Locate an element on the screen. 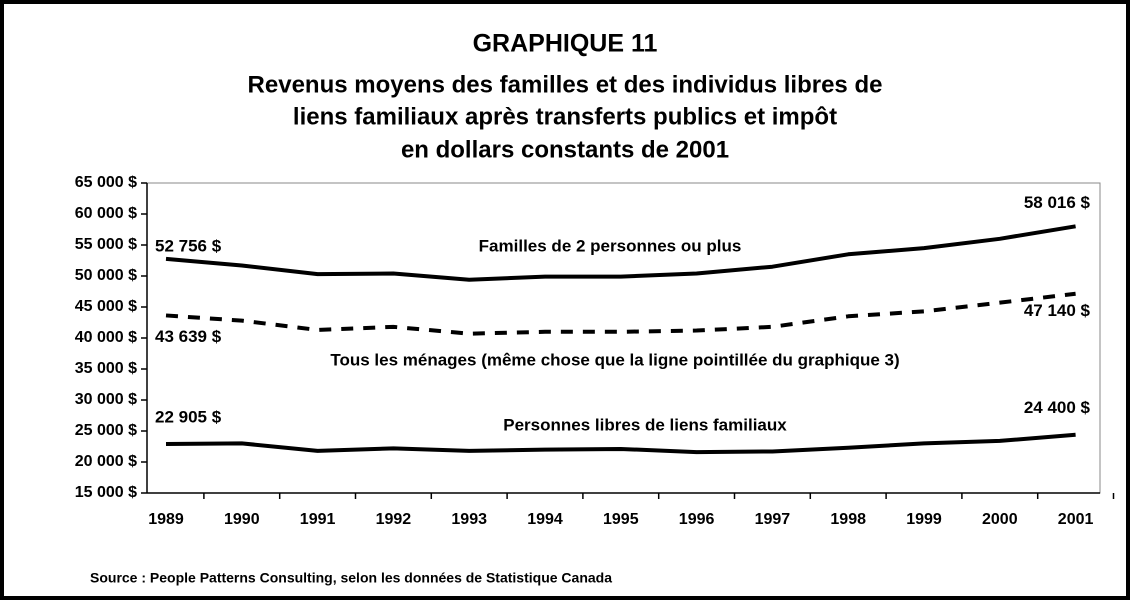  y-tick-label: 65 000 $ is located at coordinates (106, 182).